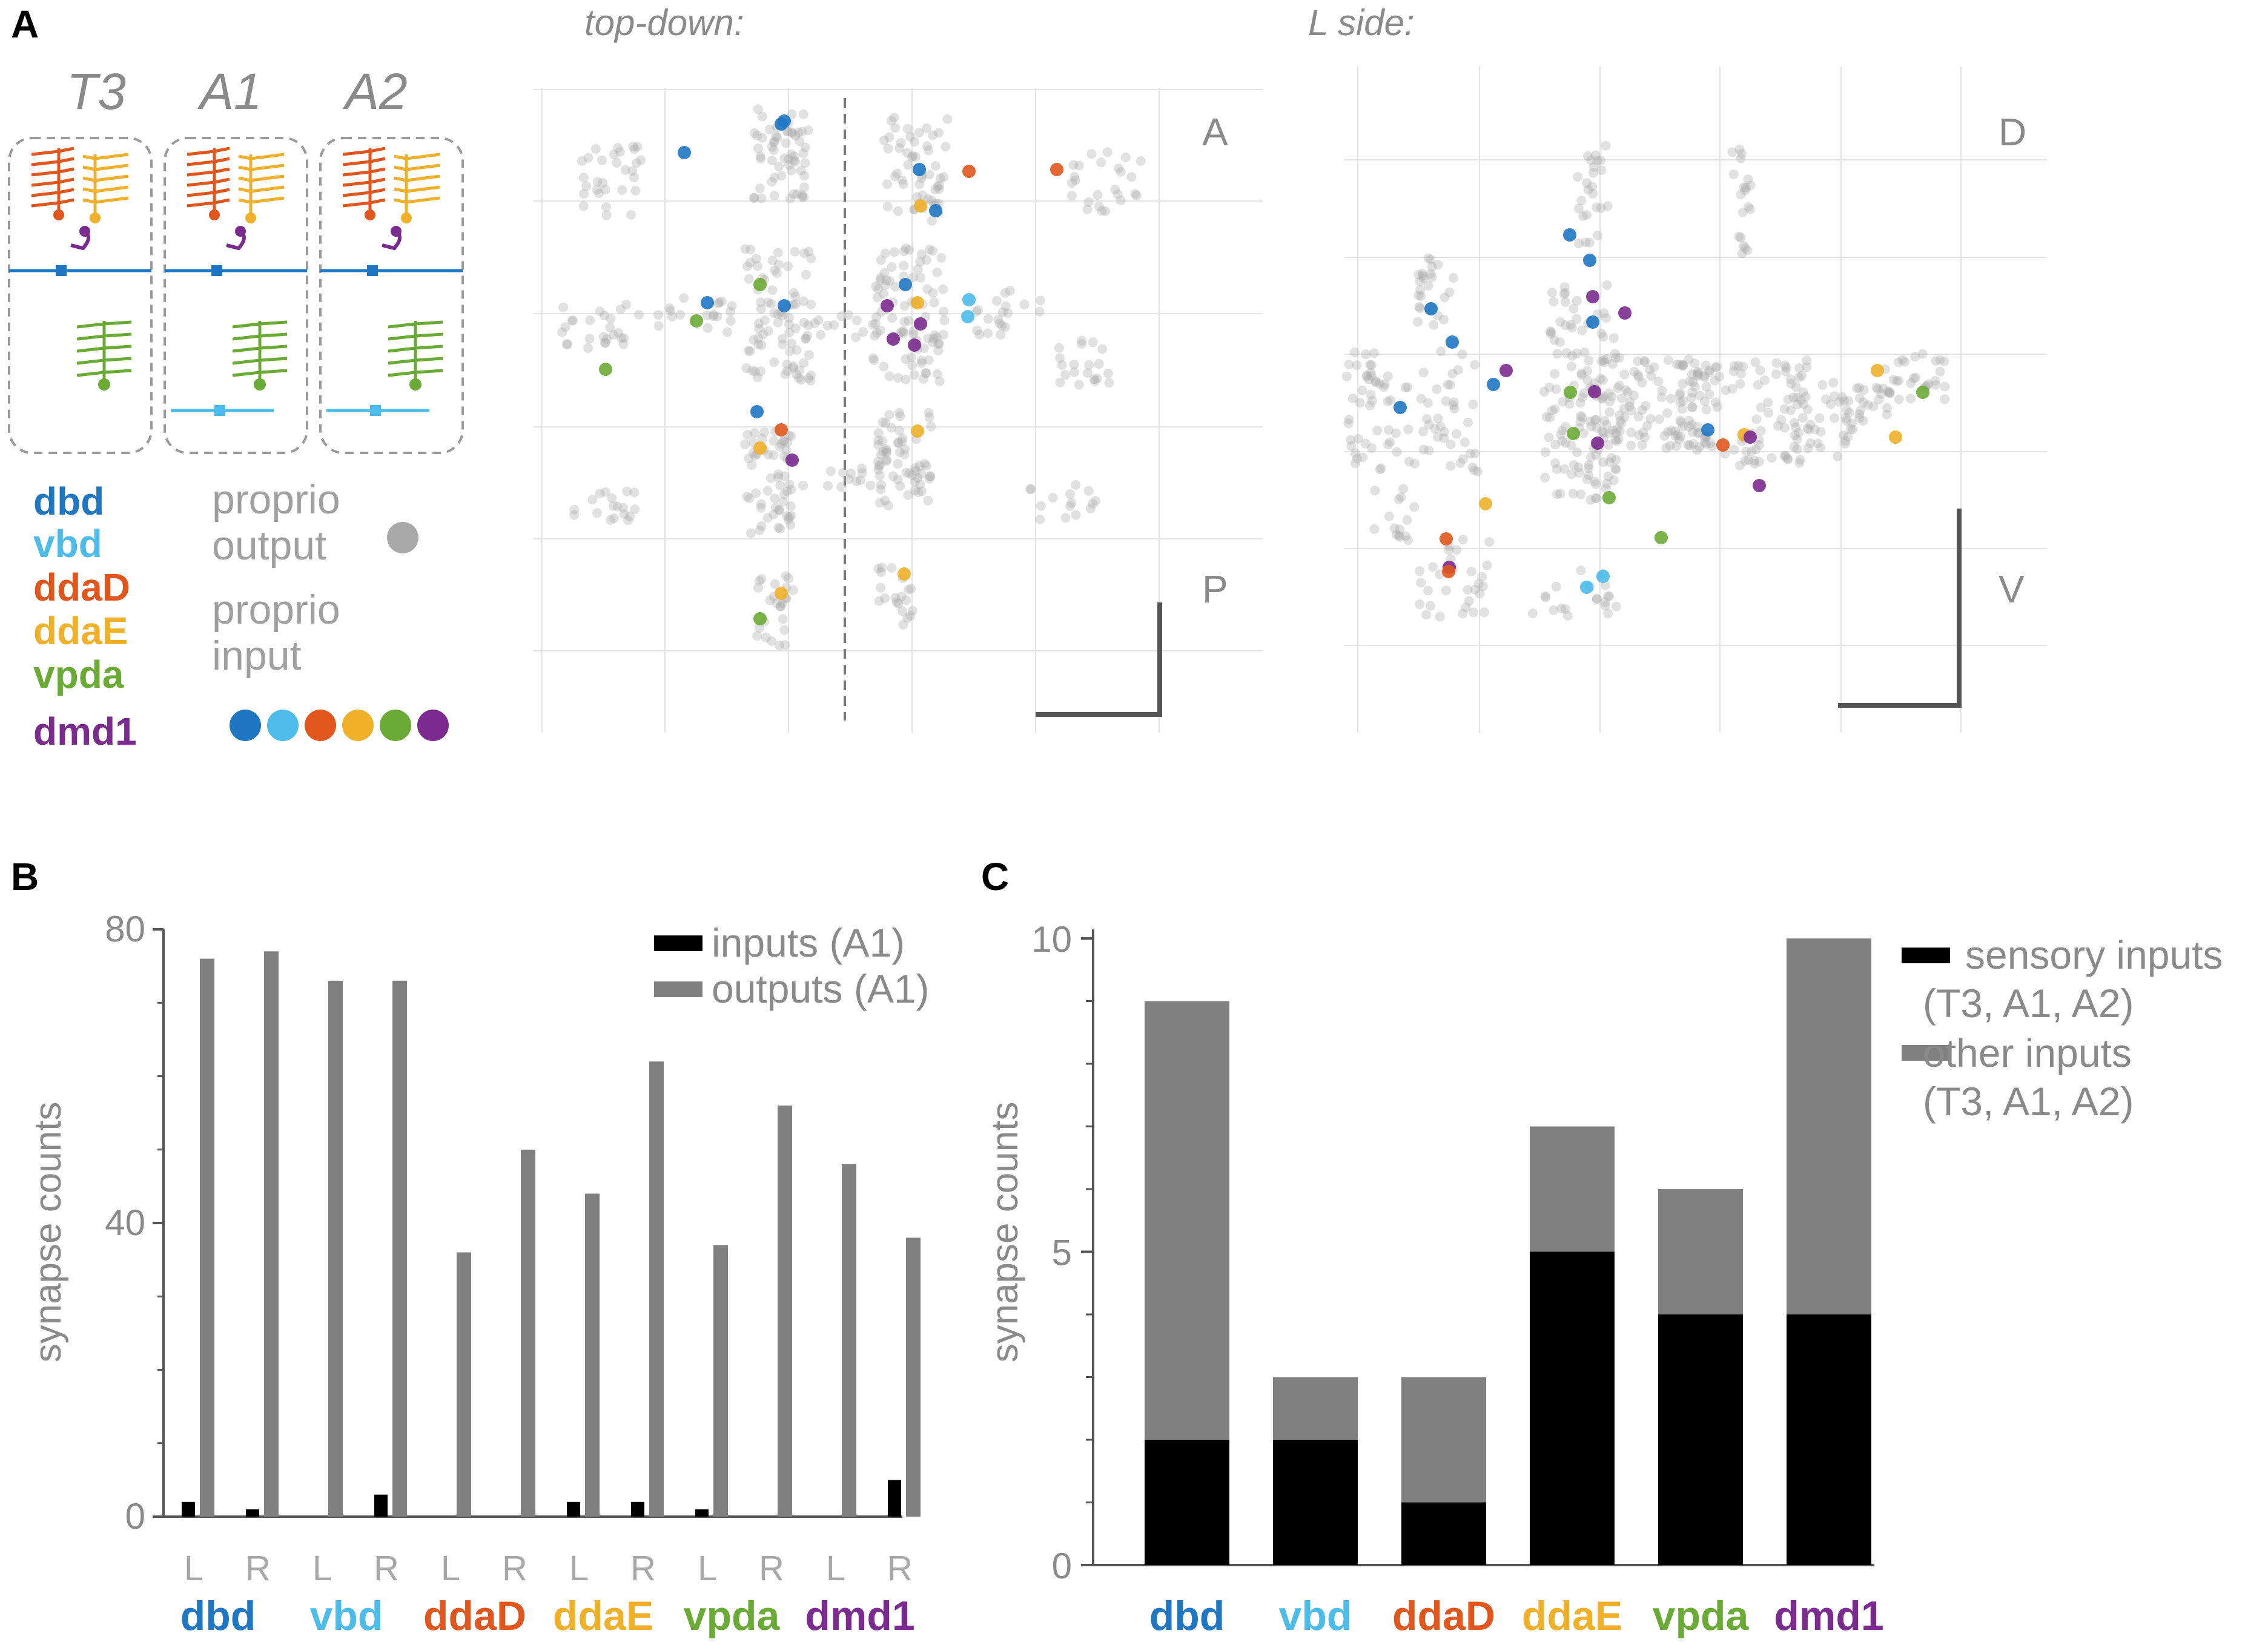 The image size is (2268, 1645). I want to click on panel-c-letter: C, so click(995, 876).